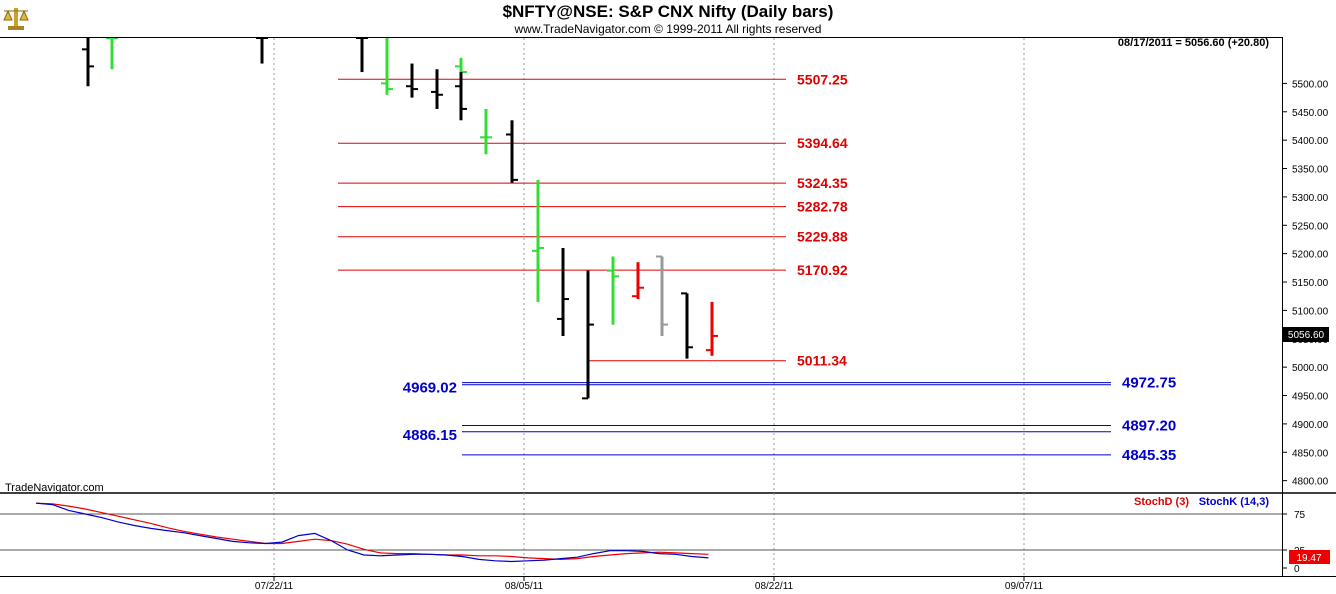 The height and width of the screenshot is (594, 1336). I want to click on date-axis: 07/22/11 08/05/11 08/22/11 09/07/11, so click(649, 584).